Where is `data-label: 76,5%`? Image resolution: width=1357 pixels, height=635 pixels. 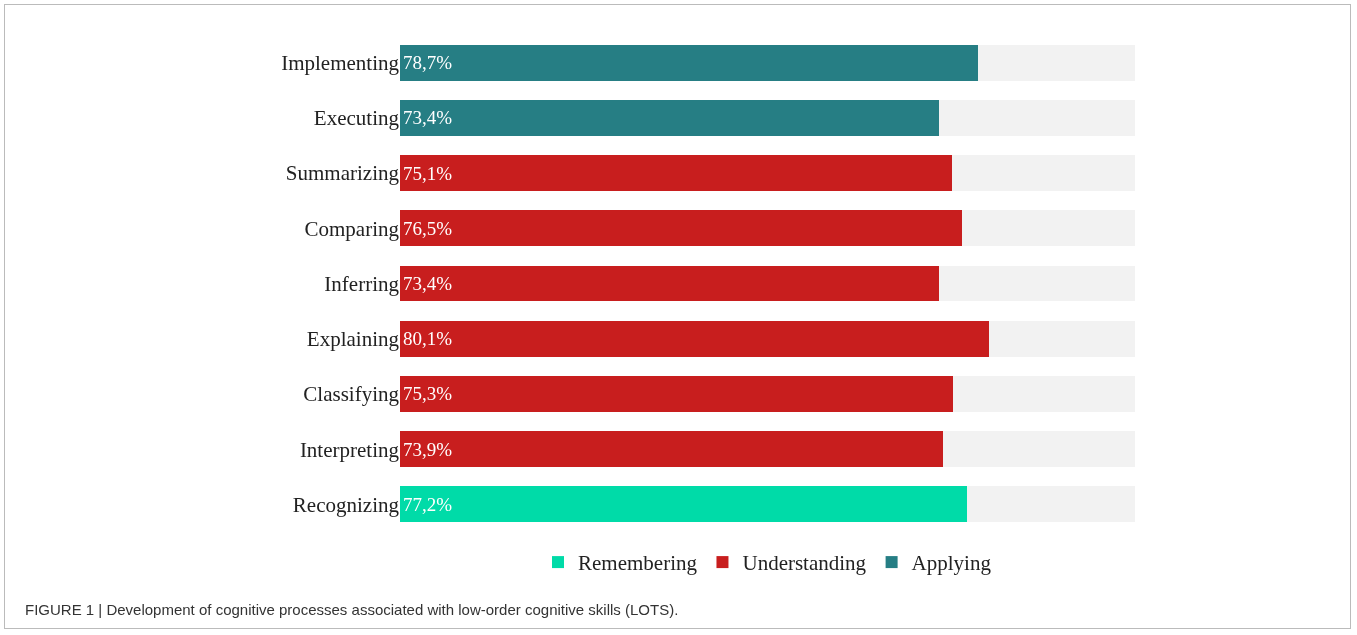 data-label: 76,5% is located at coordinates (428, 228).